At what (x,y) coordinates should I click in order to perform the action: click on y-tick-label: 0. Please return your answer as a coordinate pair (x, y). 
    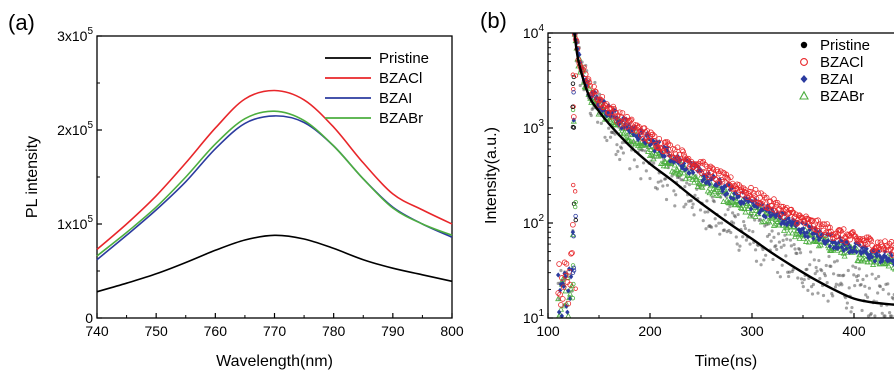
    Looking at the image, I should click on (89, 318).